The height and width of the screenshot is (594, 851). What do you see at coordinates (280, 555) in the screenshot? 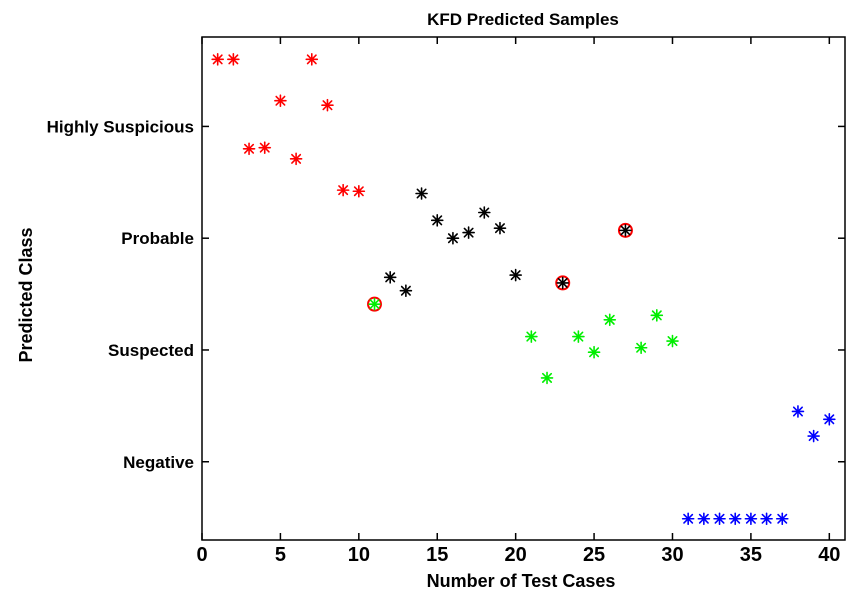
I see `x-tick-label: 5` at bounding box center [280, 555].